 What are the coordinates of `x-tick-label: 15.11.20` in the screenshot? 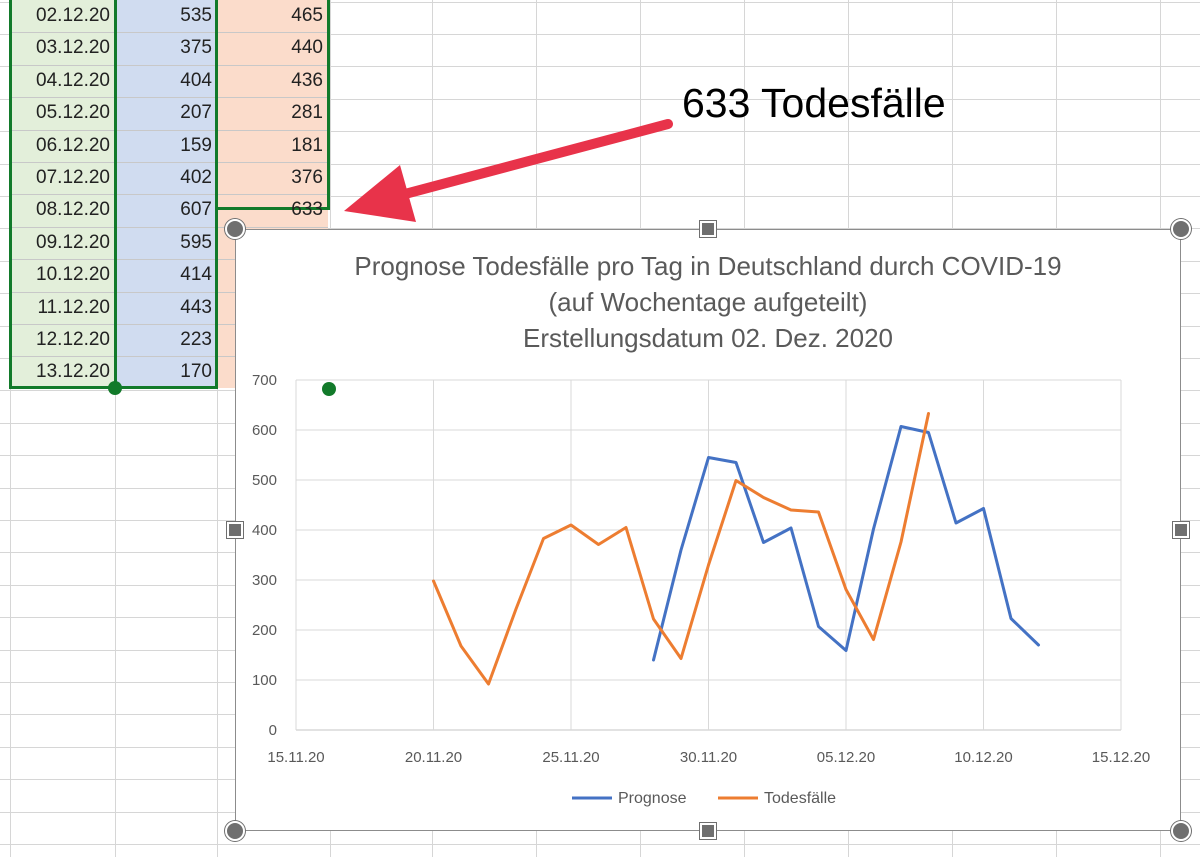 It's located at (295, 757).